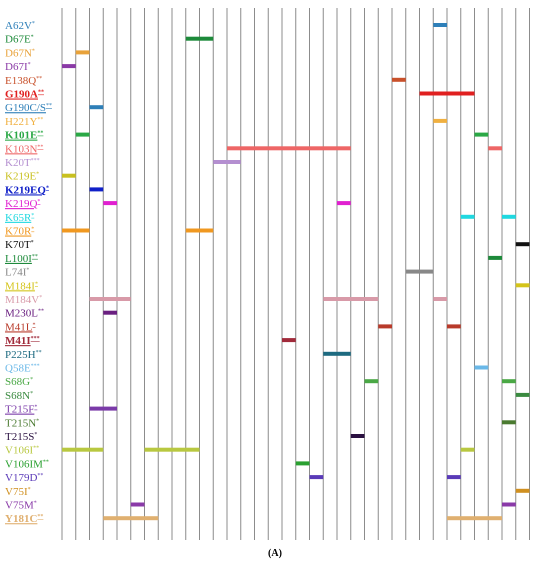  I want to click on label-l100i: L100I**, so click(21, 259).